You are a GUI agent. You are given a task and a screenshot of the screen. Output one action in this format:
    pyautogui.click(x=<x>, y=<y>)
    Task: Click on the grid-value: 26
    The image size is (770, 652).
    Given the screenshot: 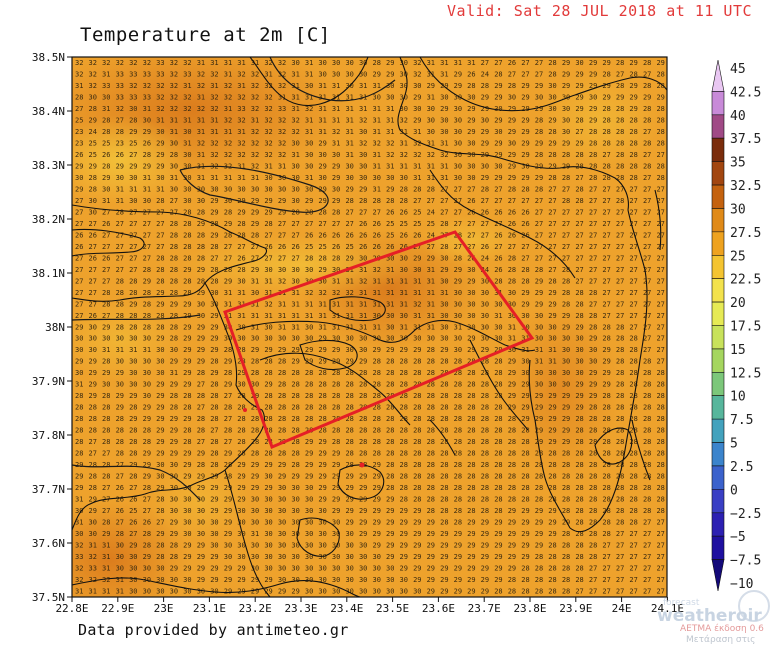 What is the action you would take?
    pyautogui.click(x=404, y=212)
    